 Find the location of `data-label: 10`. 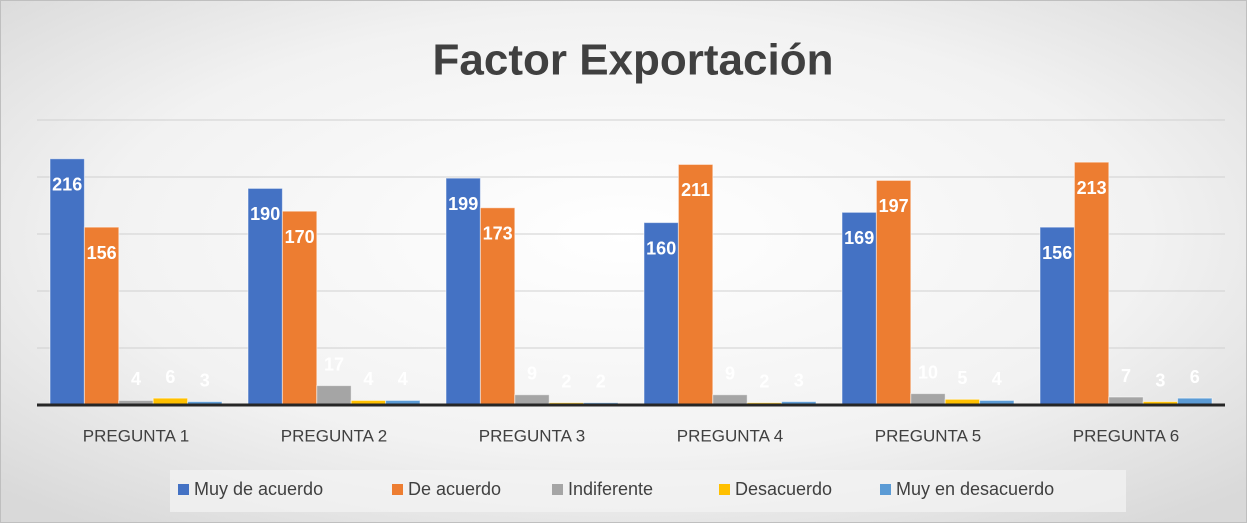

data-label: 10 is located at coordinates (928, 372).